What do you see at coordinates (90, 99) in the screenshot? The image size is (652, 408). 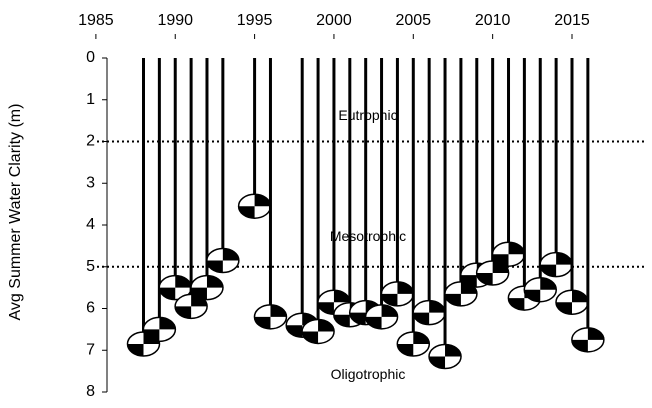 I see `y-tick-label: 1` at bounding box center [90, 99].